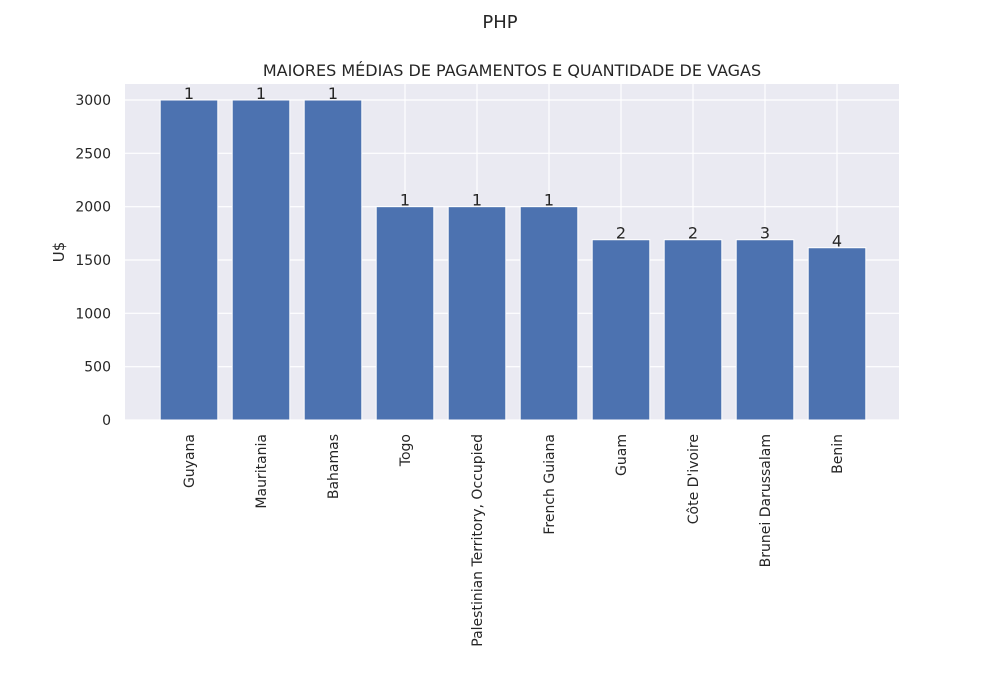 The width and height of the screenshot is (1000, 700). Describe the element at coordinates (93, 154) in the screenshot. I see `y-tick-label: 2500` at that location.